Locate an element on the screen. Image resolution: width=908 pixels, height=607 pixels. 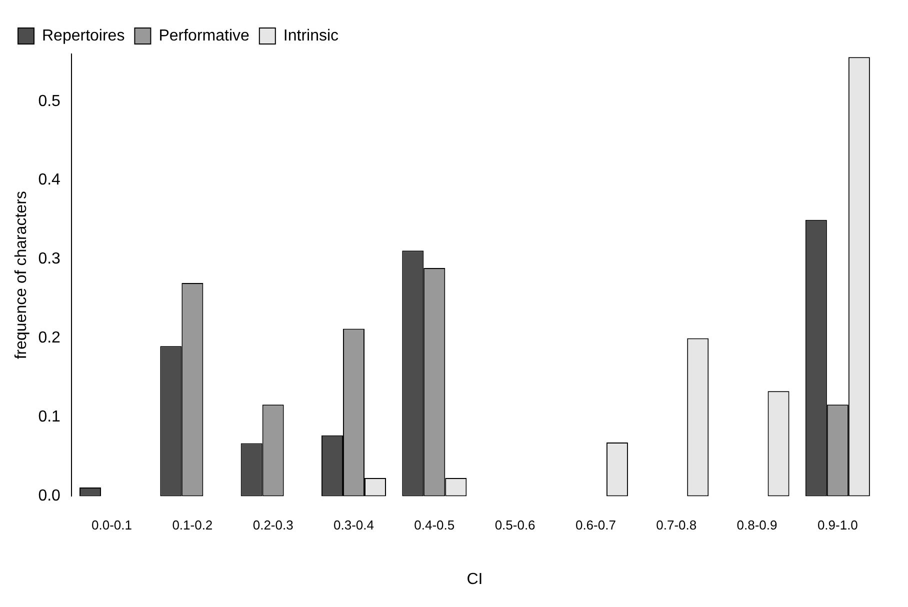
x-tick-label: 0.8-0.9 is located at coordinates (757, 525).